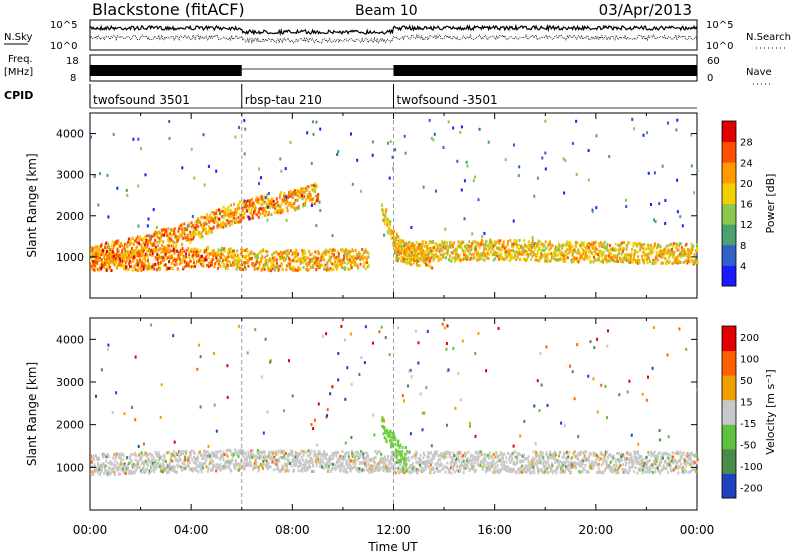 The image size is (800, 558). Describe the element at coordinates (393, 39) in the screenshot. I see `nsearch-trace` at that location.